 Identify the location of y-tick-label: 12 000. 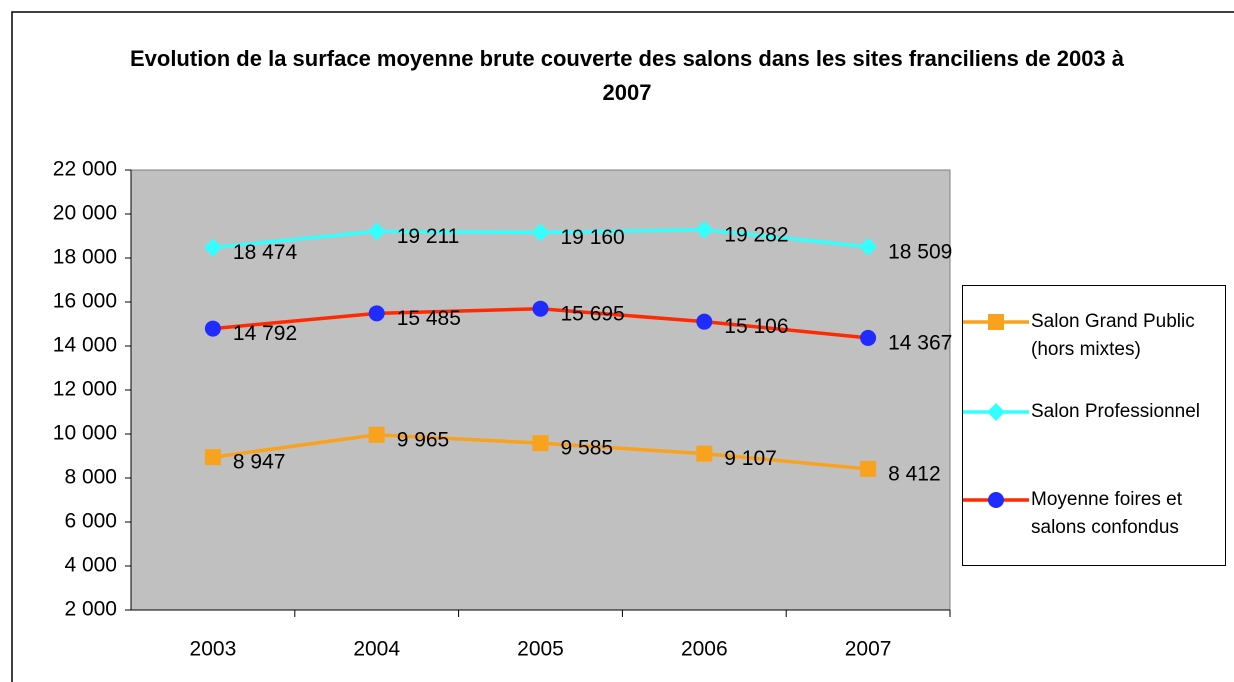
(85, 389).